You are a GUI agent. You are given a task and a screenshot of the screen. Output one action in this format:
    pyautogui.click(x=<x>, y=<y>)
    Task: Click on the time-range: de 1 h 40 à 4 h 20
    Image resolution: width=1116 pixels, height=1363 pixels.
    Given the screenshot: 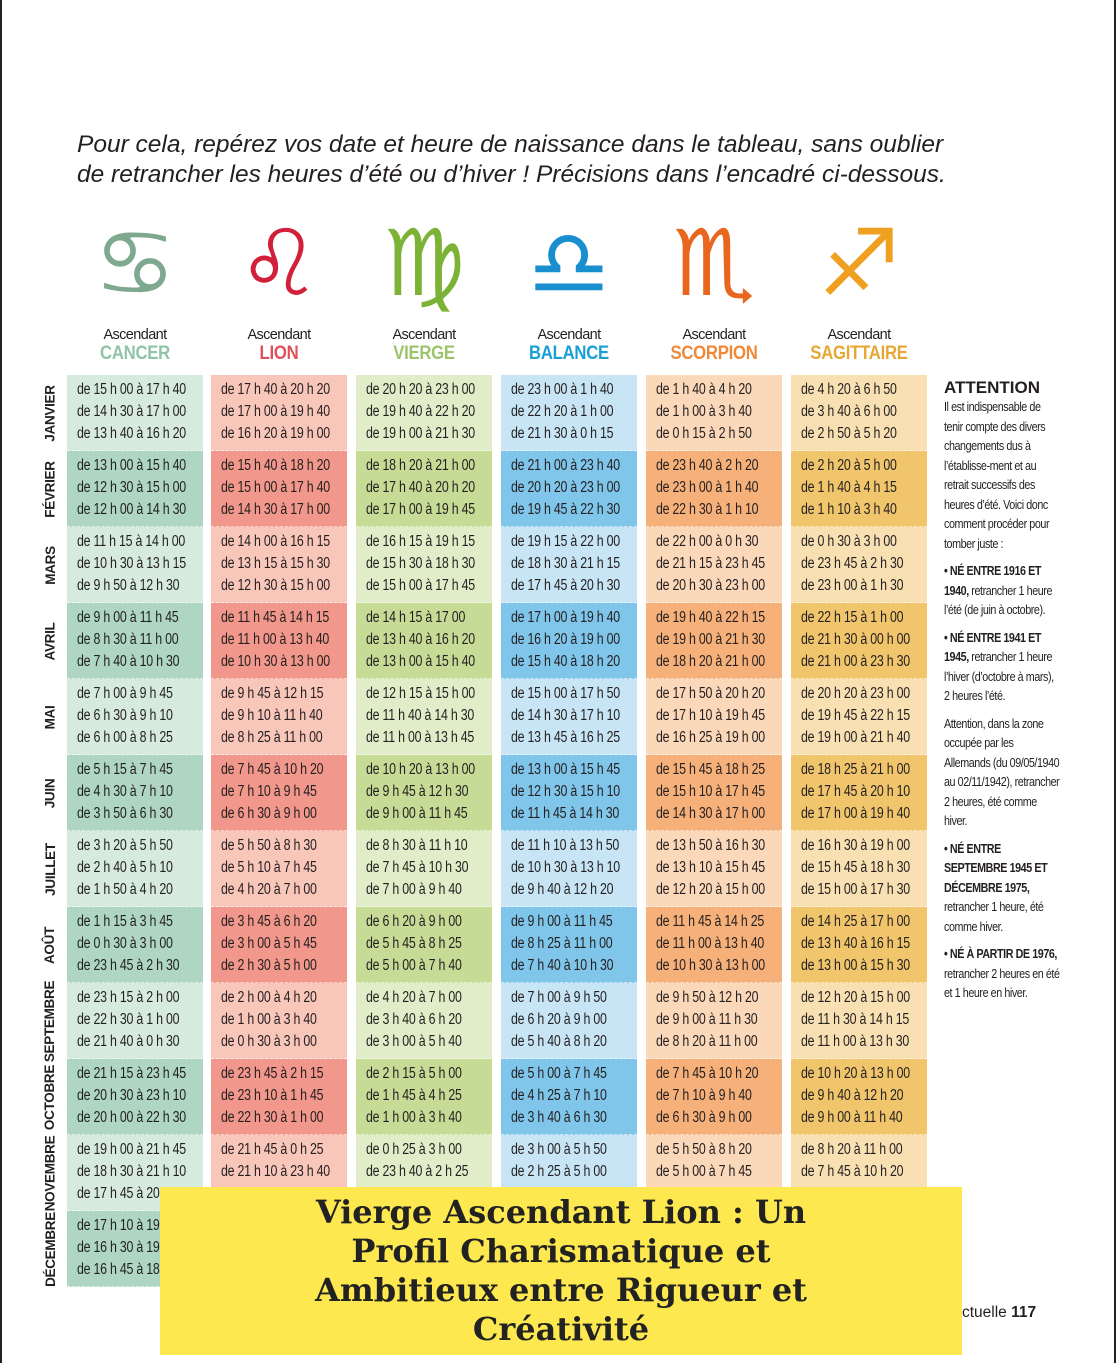 What is the action you would take?
    pyautogui.click(x=704, y=389)
    